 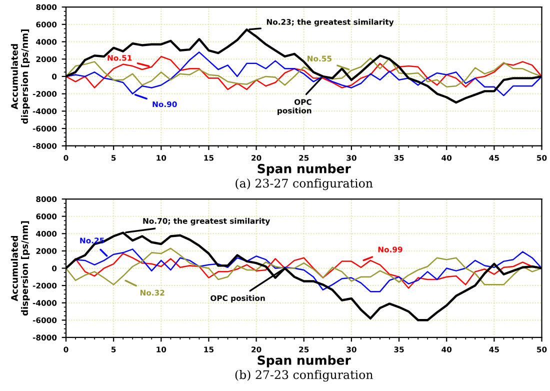 What do you see at coordinates (304, 376) in the screenshot?
I see `text: (b) 27-23 configuration` at bounding box center [304, 376].